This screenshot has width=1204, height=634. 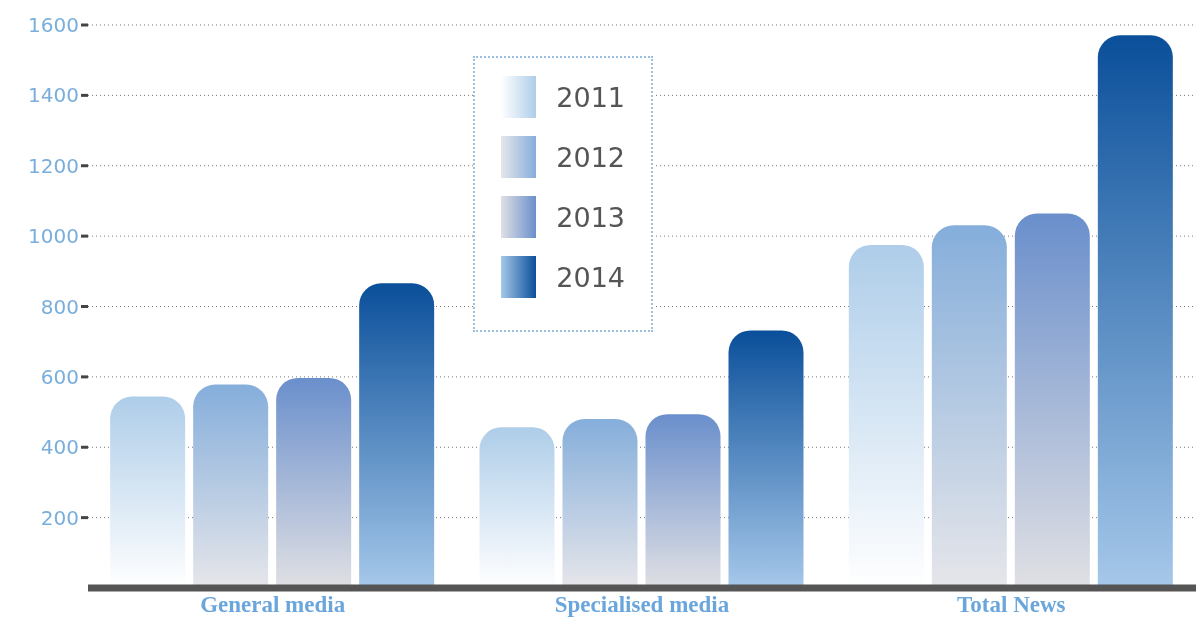 What do you see at coordinates (642, 605) in the screenshot?
I see `x-tick-label: Specialised media` at bounding box center [642, 605].